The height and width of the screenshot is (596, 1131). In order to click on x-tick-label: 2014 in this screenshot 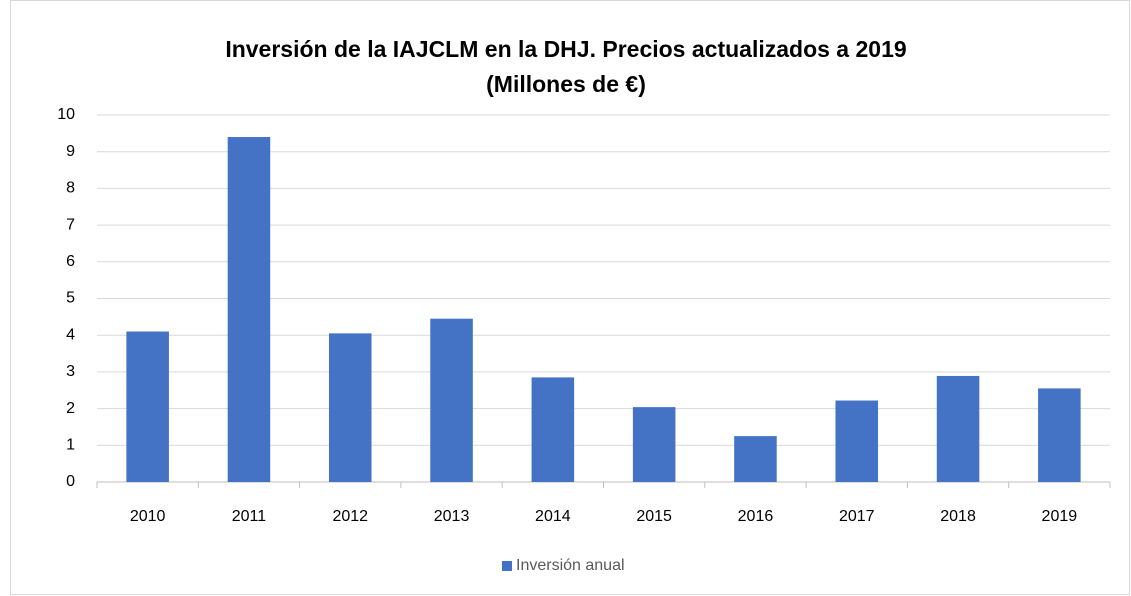, I will do `click(553, 516)`.